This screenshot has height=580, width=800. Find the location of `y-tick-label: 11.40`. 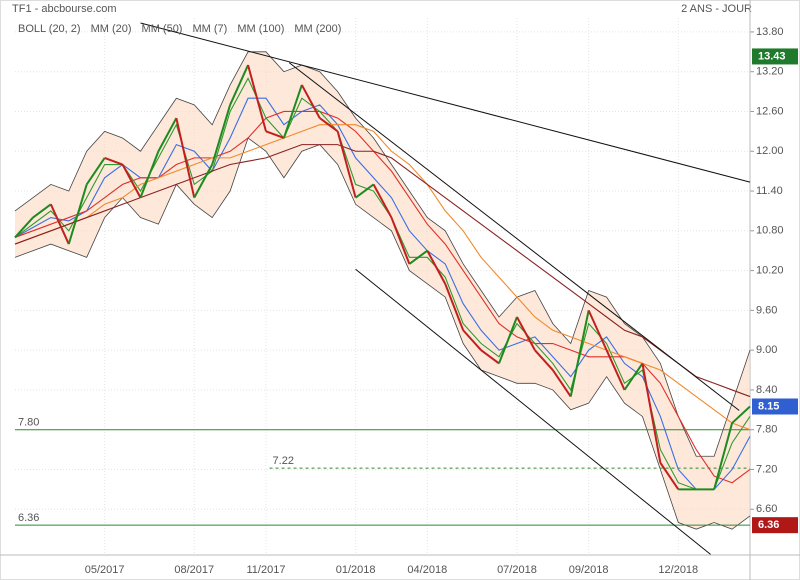

y-tick-label: 11.40 is located at coordinates (769, 191).